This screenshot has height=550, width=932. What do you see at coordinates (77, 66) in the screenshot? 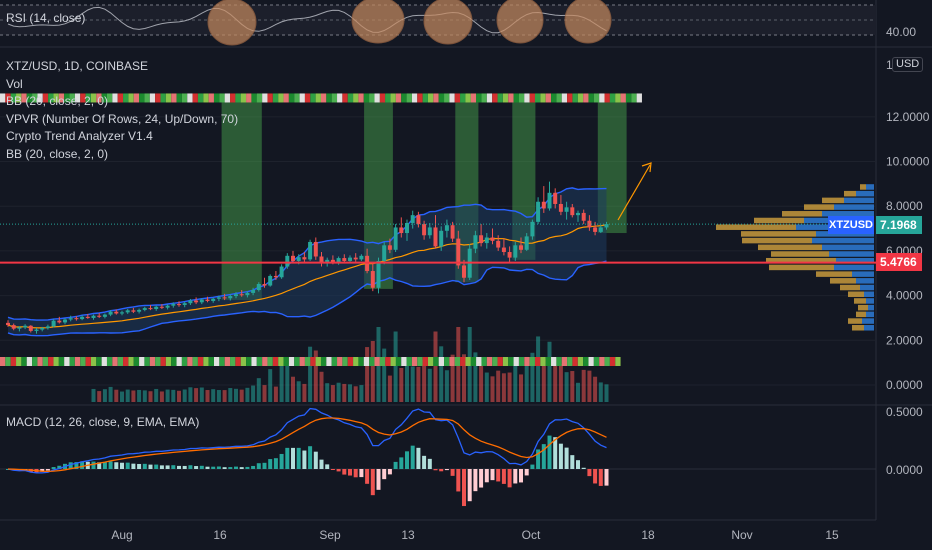
I see `symbol-title: XTZ/USD, 1D, COINBASE` at bounding box center [77, 66].